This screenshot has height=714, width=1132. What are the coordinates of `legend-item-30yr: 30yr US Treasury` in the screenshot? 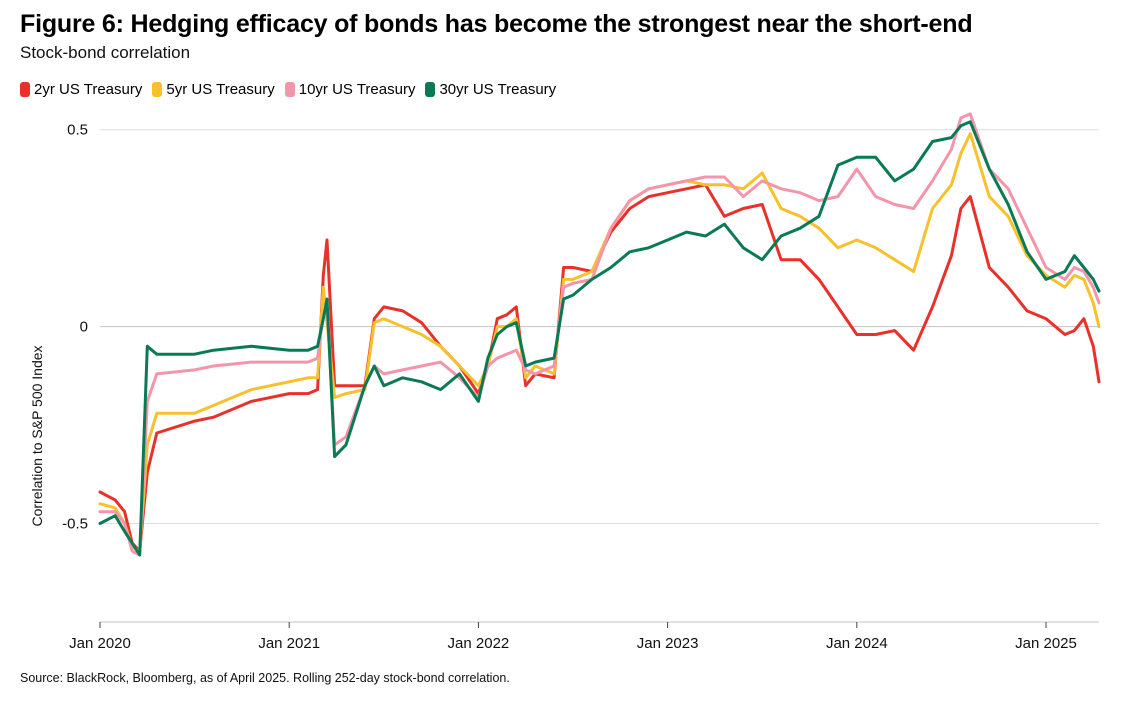 It's located at (490, 89).